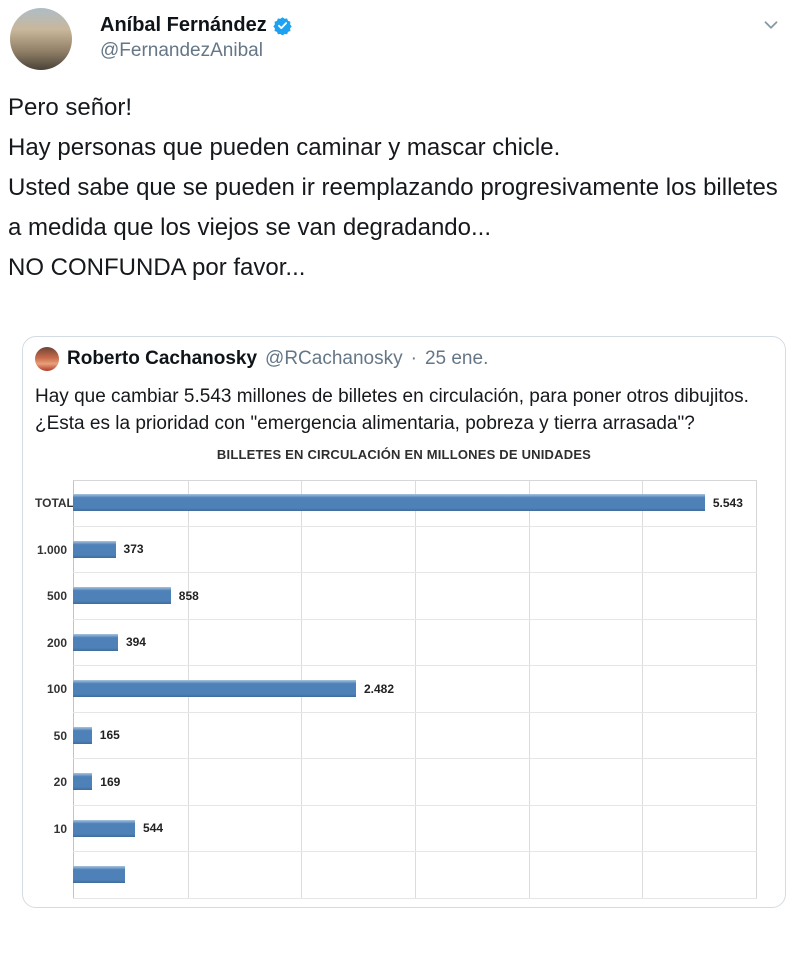 Image resolution: width=800 pixels, height=969 pixels. Describe the element at coordinates (282, 25) in the screenshot. I see `verified-badge-icon` at that location.